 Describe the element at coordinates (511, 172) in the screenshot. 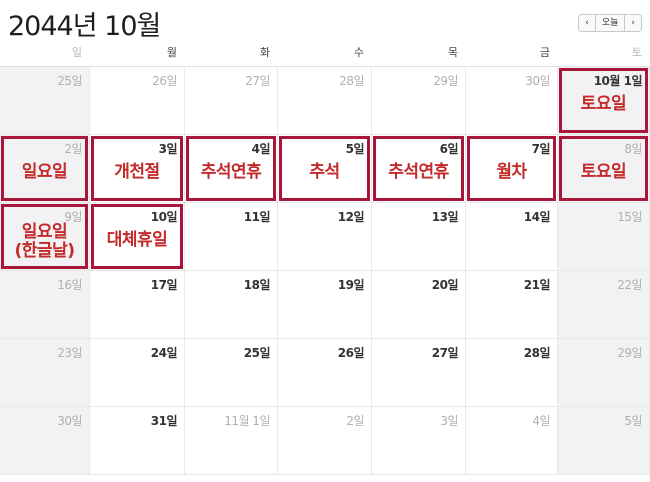

I see `holiday-annotation: 월차` at that location.